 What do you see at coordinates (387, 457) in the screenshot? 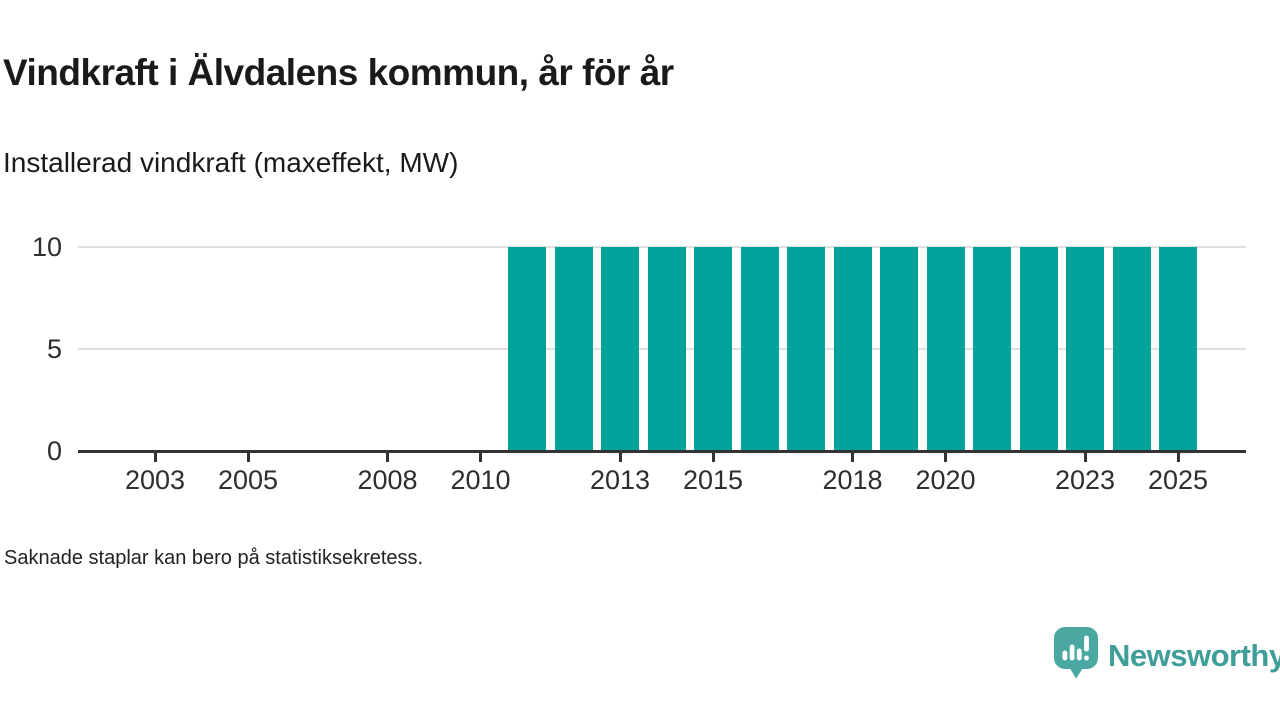
I see `x-axis-tick-2008` at bounding box center [387, 457].